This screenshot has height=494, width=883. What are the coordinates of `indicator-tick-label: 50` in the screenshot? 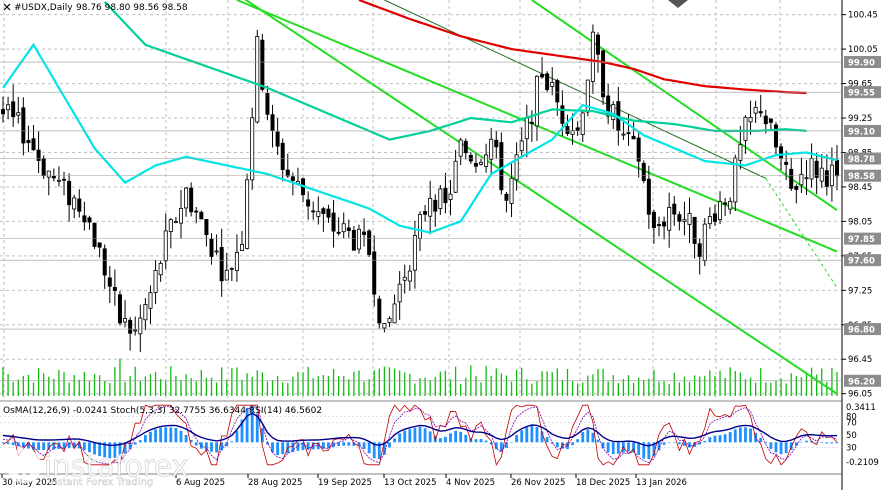 It's located at (851, 436).